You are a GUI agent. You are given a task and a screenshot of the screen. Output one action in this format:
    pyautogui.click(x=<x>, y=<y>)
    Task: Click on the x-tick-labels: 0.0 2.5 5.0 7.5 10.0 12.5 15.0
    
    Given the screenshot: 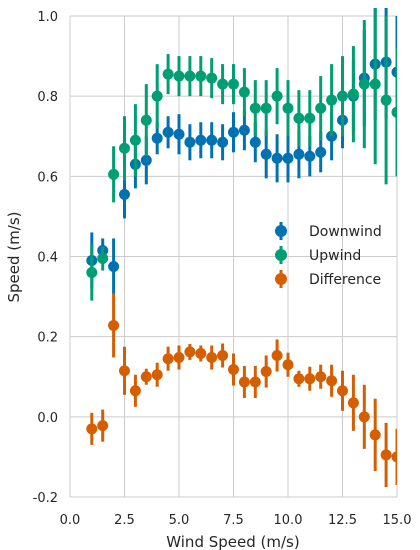 What is the action you would take?
    pyautogui.click(x=236, y=520)
    